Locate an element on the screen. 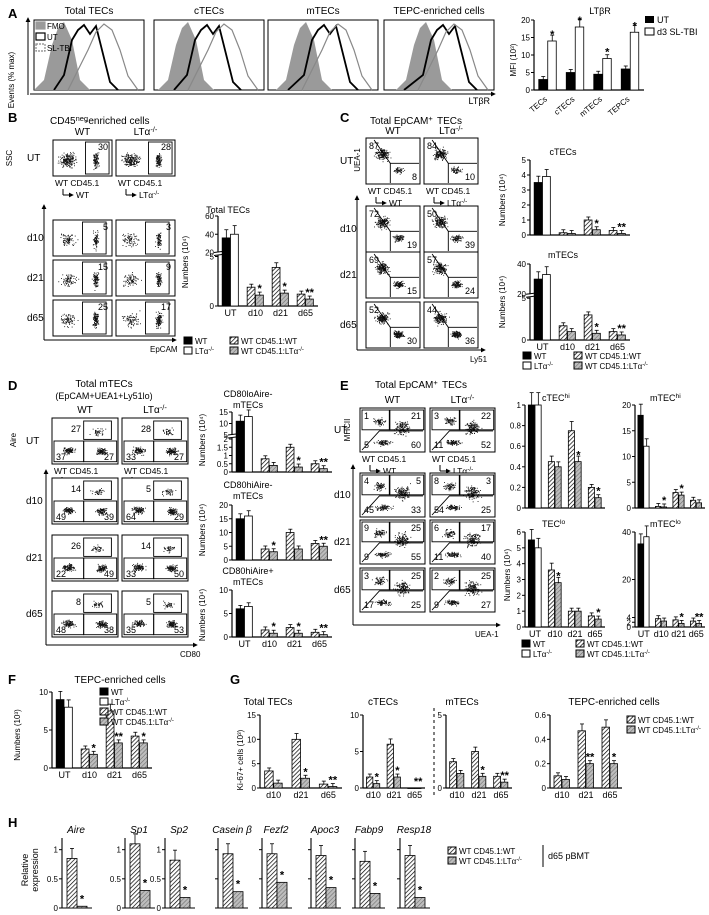  panel-letter: A is located at coordinates (13, 13).